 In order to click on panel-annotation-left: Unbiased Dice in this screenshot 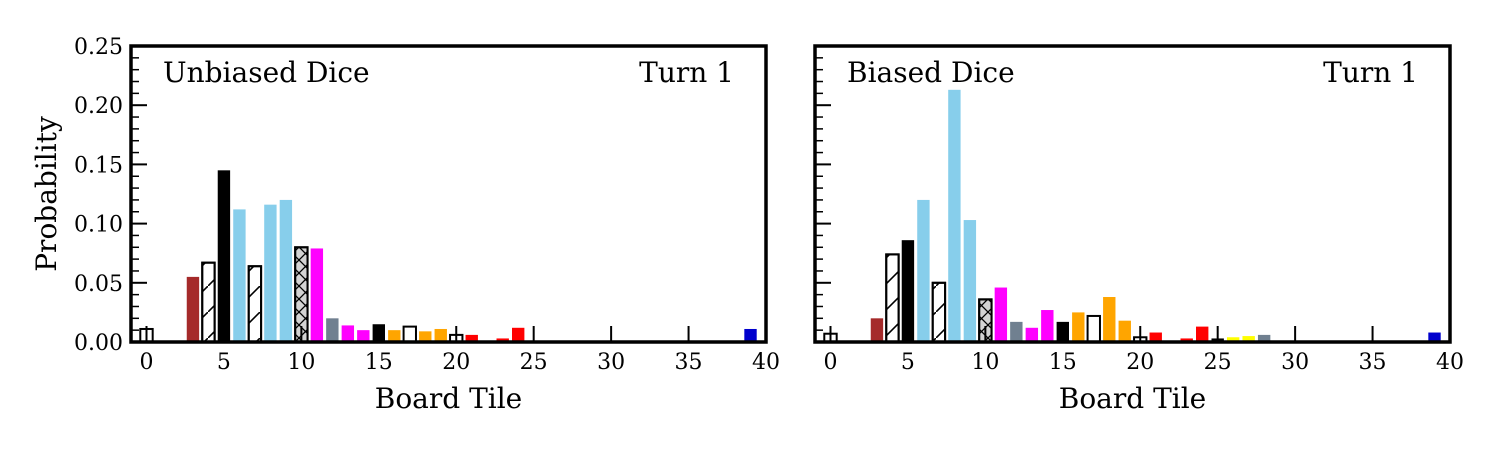, I will do `click(266, 72)`.